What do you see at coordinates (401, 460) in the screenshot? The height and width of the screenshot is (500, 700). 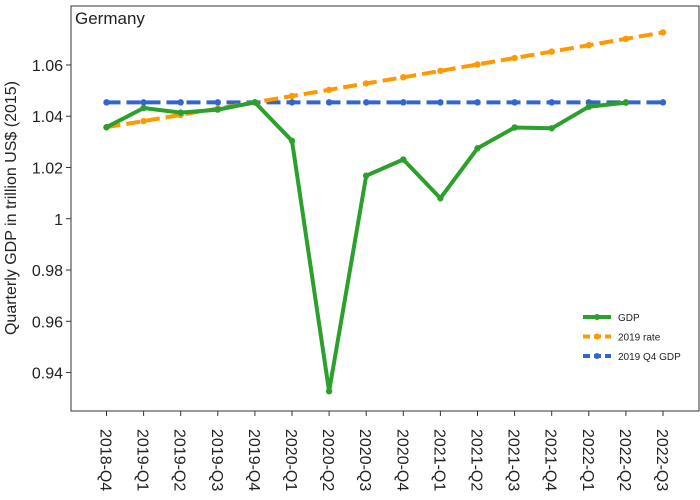 I see `x-tick-label: 2020-Q4` at bounding box center [401, 460].